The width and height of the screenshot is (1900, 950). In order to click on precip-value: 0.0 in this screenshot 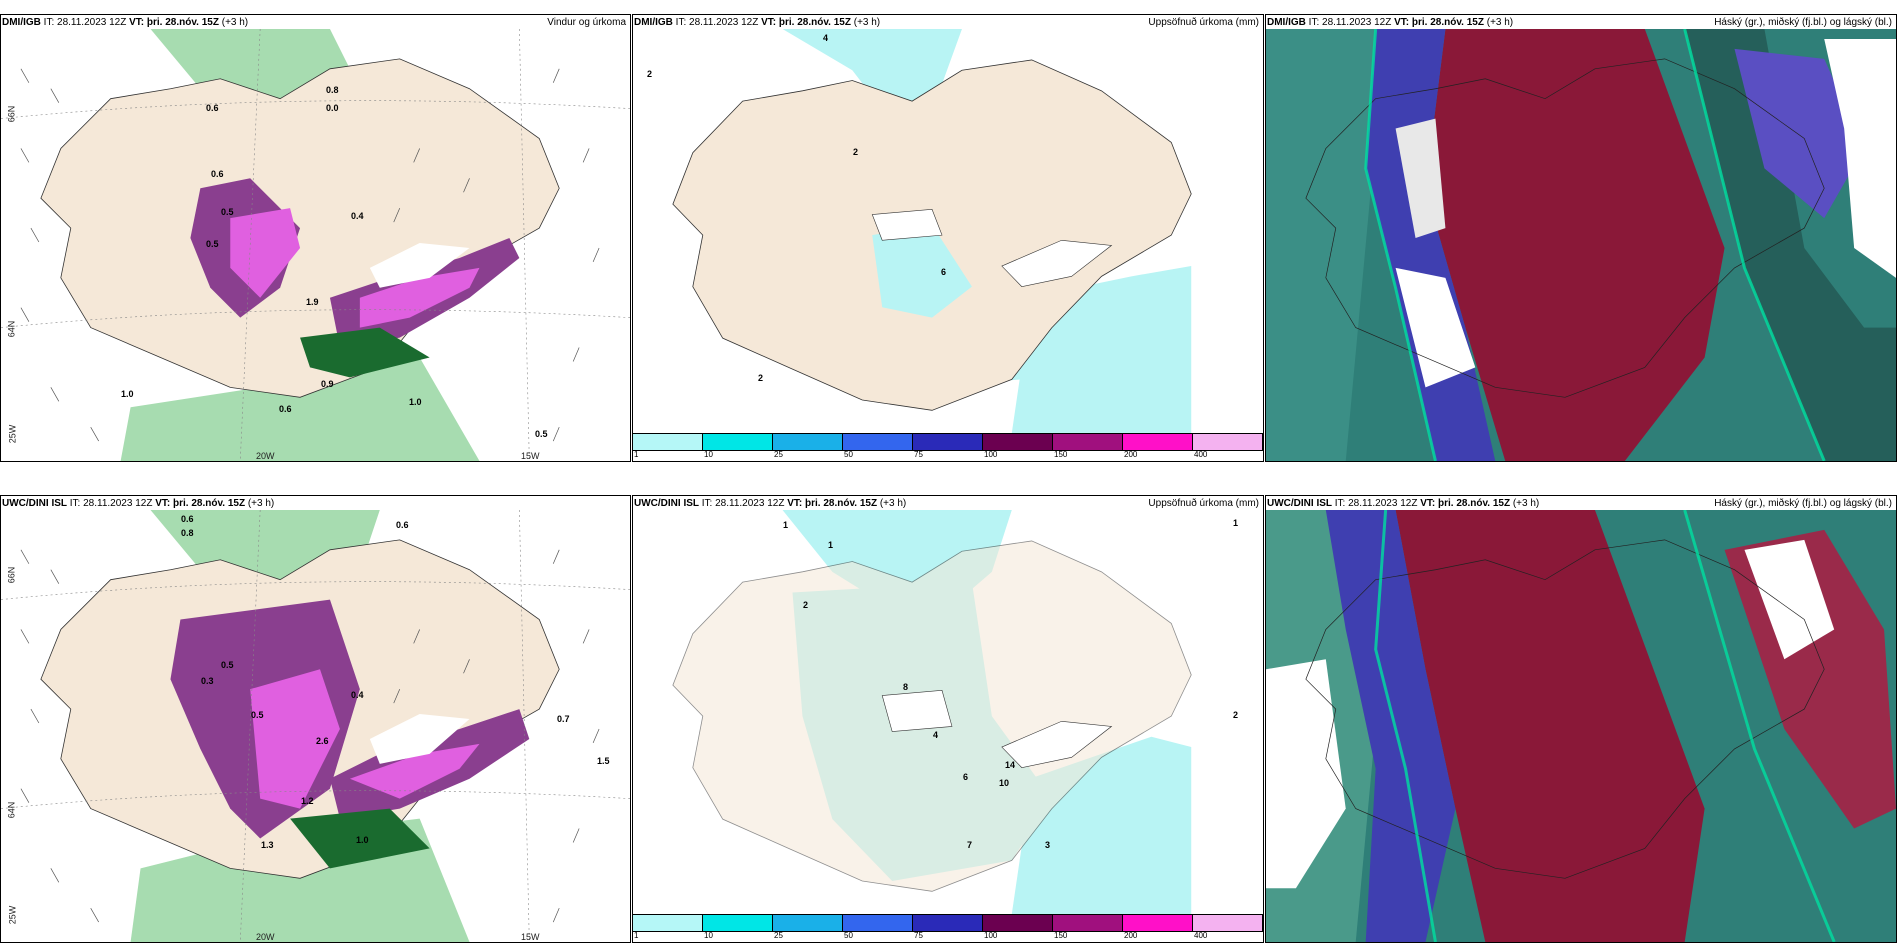, I will do `click(332, 108)`.